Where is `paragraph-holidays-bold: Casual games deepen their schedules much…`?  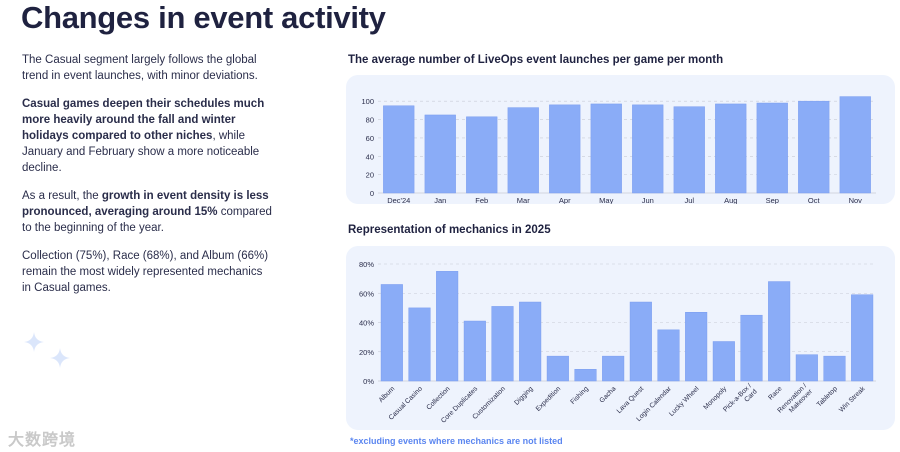 paragraph-holidays-bold: Casual games deepen their schedules much… is located at coordinates (143, 120).